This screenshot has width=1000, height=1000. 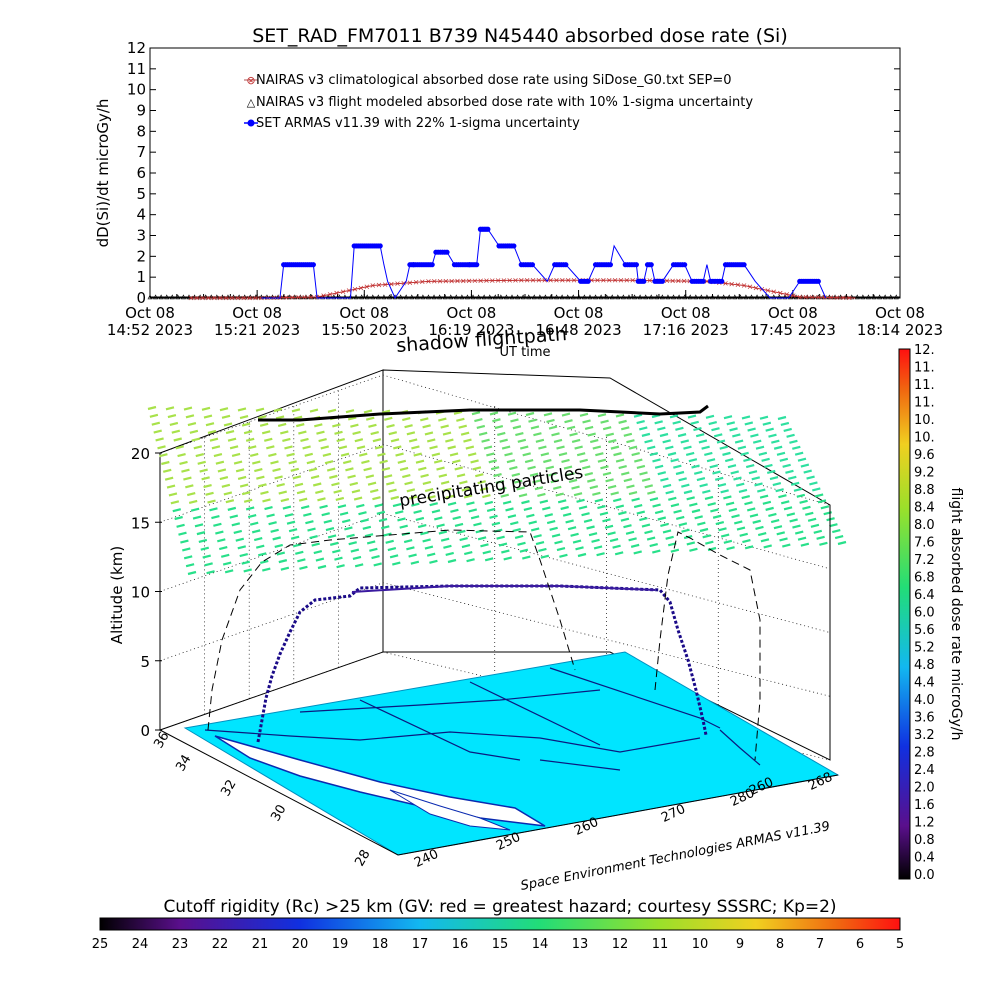 What do you see at coordinates (924, 700) in the screenshot?
I see `dose-colorbar-tick-label: 4.0` at bounding box center [924, 700].